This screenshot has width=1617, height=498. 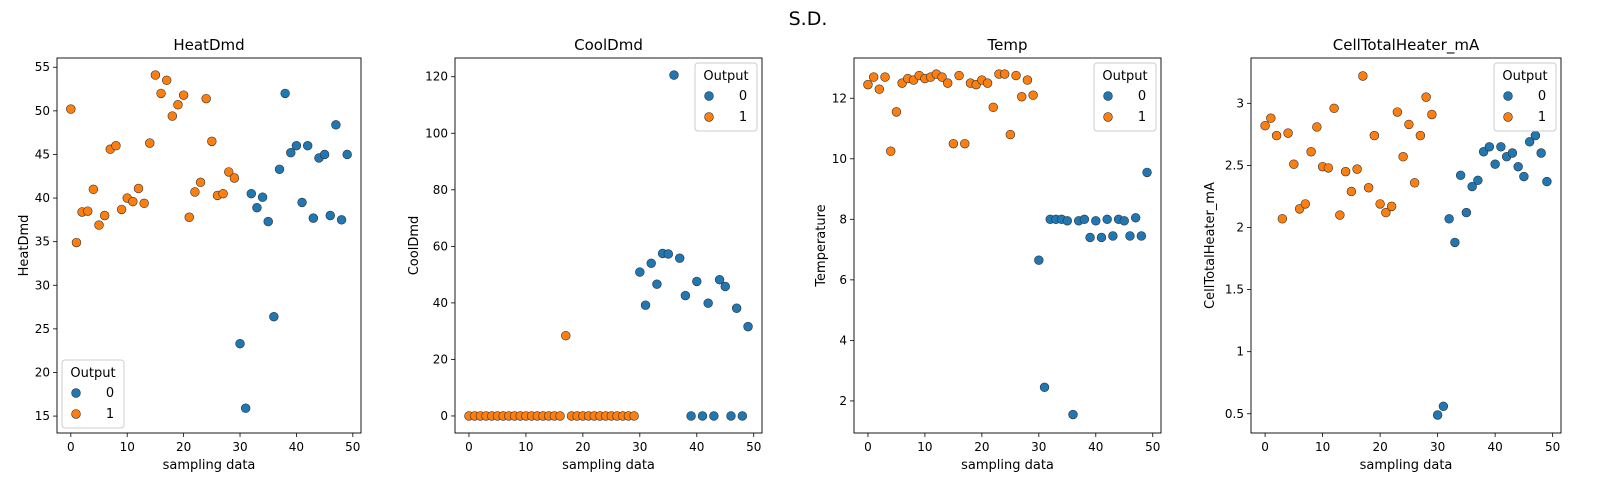 What do you see at coordinates (843, 219) in the screenshot?
I see `y-tick-label: 8` at bounding box center [843, 219].